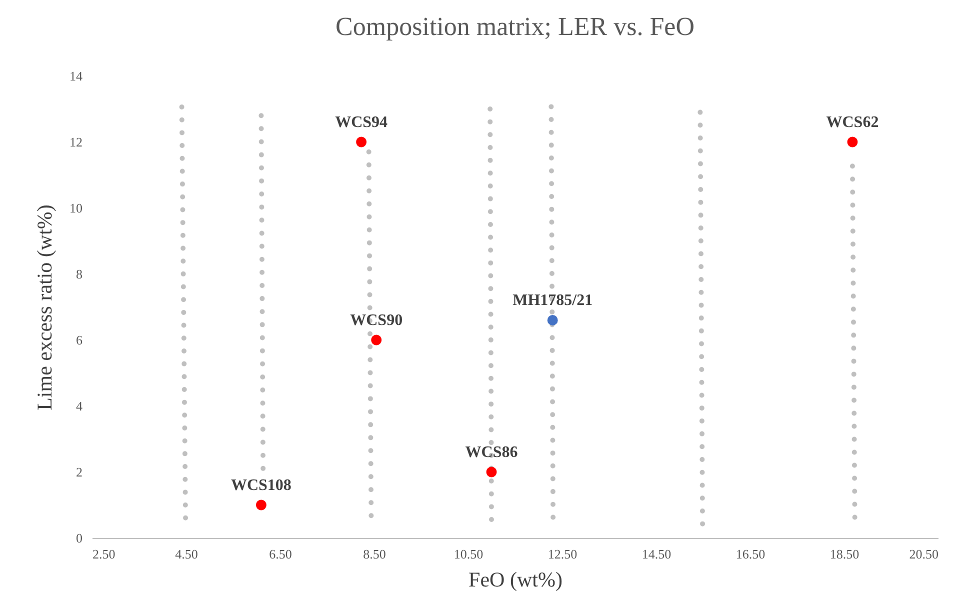 The height and width of the screenshot is (614, 966). What do you see at coordinates (76, 142) in the screenshot?
I see `y-tick-label: 12` at bounding box center [76, 142].